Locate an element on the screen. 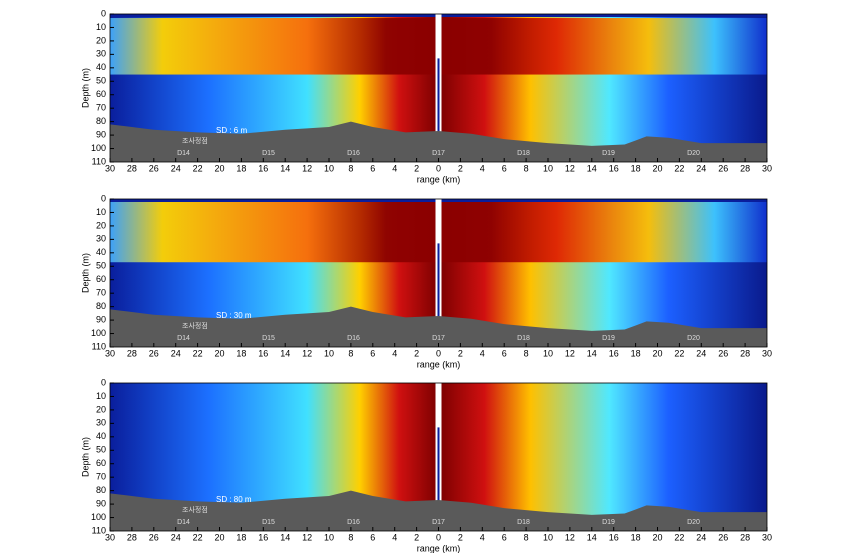  station-label: D18 is located at coordinates (523, 153).